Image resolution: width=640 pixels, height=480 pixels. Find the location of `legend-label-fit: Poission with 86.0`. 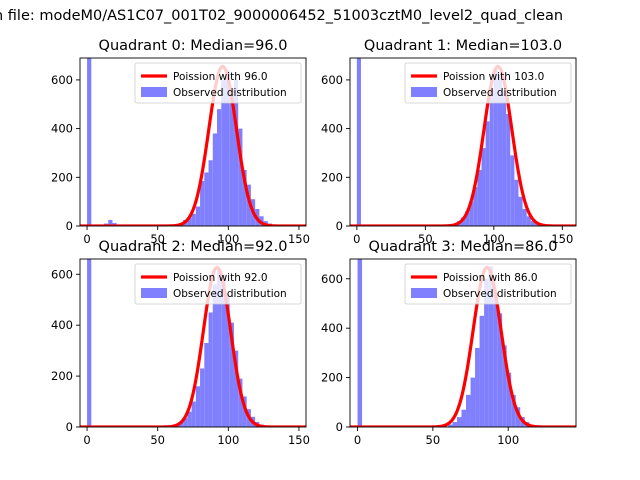

legend-label-fit: Poission with 86.0 is located at coordinates (490, 278).